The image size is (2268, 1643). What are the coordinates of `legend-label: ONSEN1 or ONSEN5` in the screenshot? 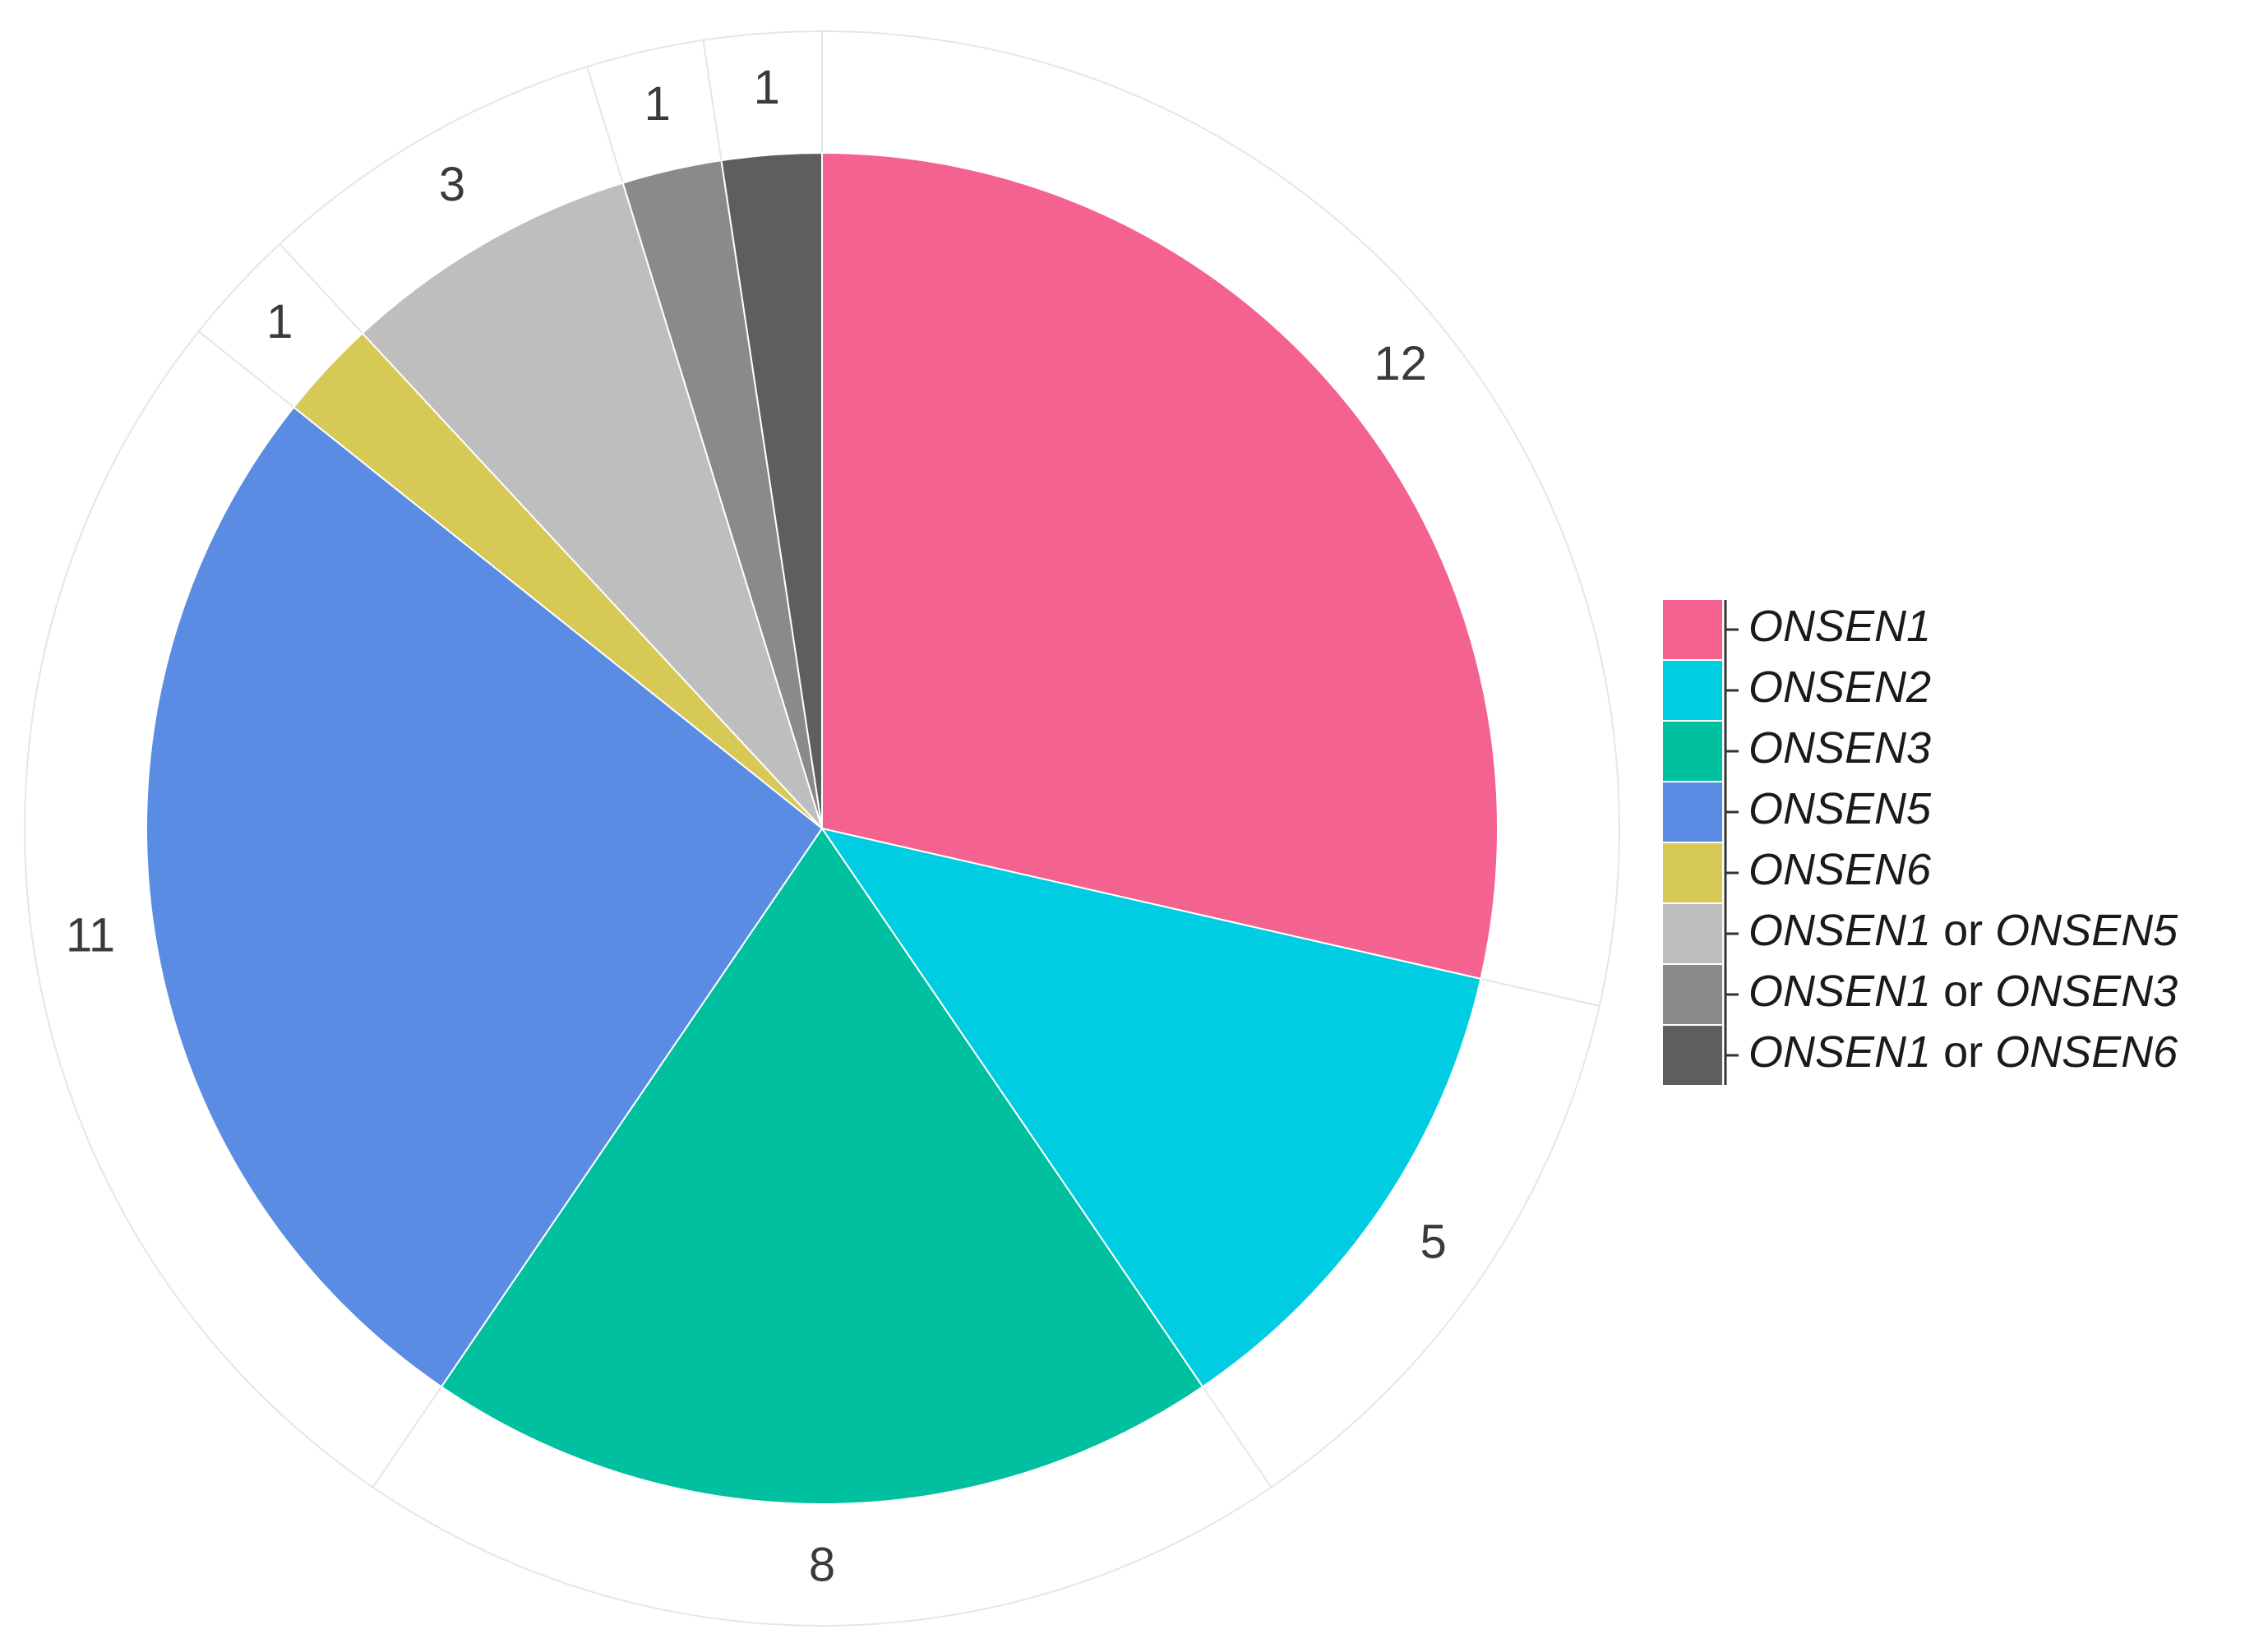 It's located at (1963, 930).